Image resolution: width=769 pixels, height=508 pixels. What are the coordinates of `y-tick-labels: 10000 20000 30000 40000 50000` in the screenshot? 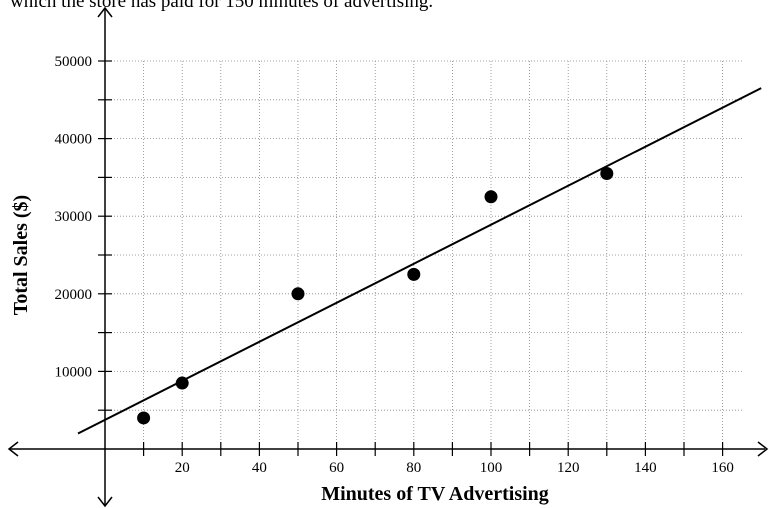 It's located at (74, 217).